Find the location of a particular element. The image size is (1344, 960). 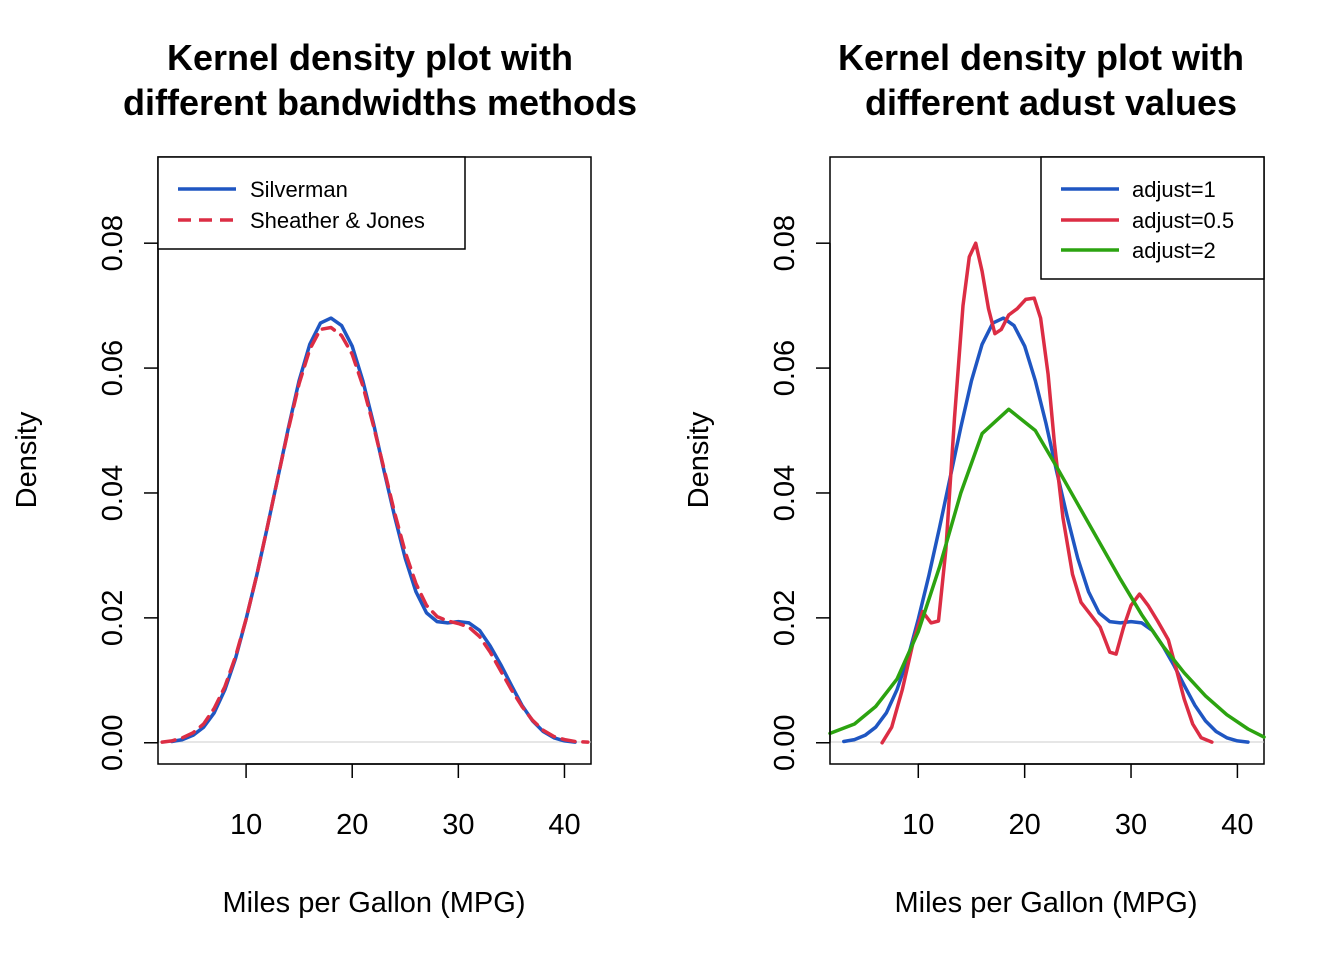

left-y-tick-label: 0.04 is located at coordinates (113, 493).